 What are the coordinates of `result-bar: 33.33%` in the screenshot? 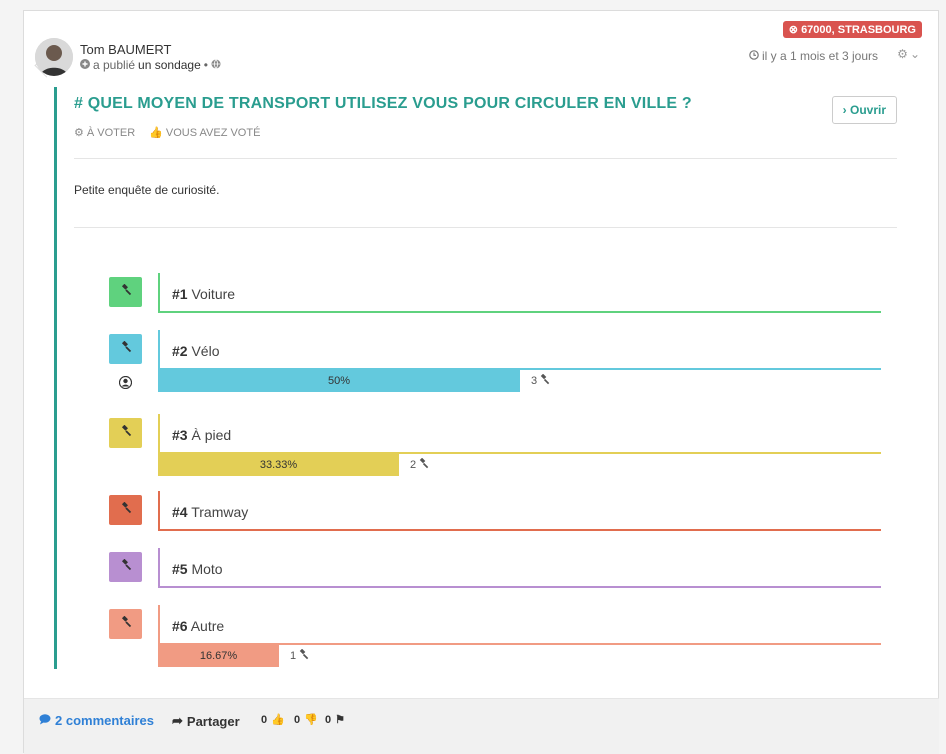 It's located at (278, 465).